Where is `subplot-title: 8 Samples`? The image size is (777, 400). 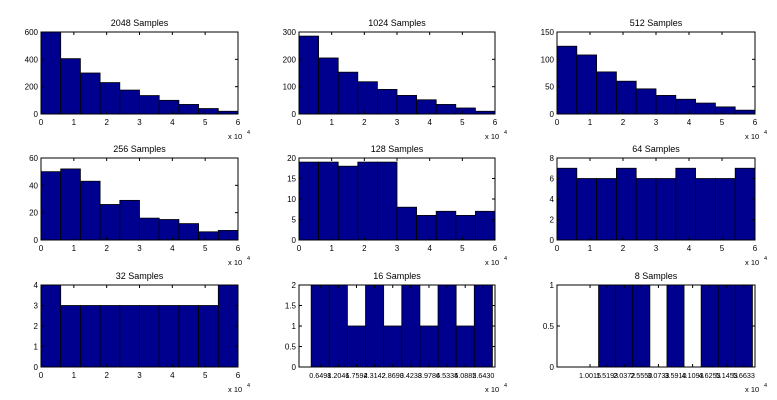
subplot-title: 8 Samples is located at coordinates (656, 276).